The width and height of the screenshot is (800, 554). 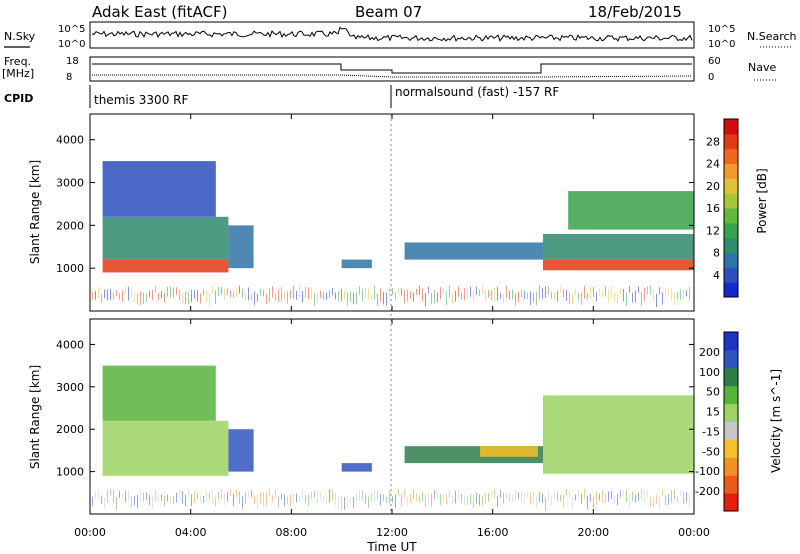 What do you see at coordinates (707, 471) in the screenshot?
I see `colorbar-tick-label: -100` at bounding box center [707, 471].